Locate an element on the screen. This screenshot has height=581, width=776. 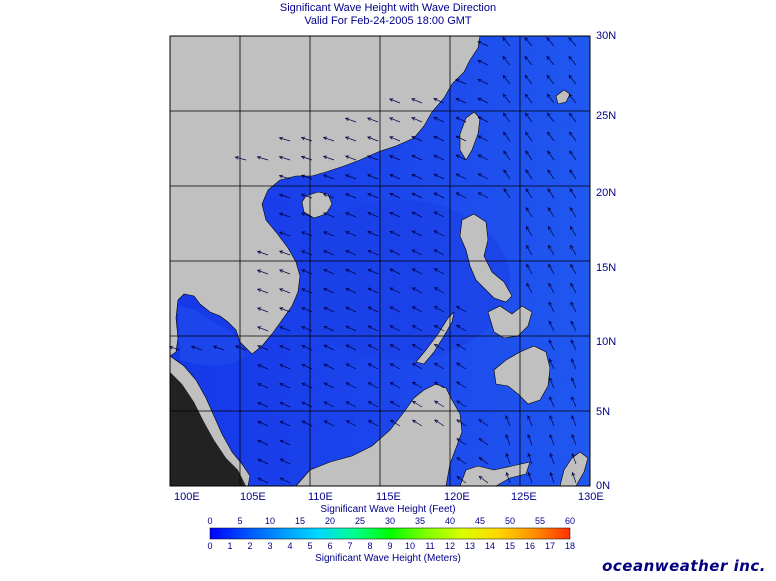
colorbar-meter-tick: 3 is located at coordinates (270, 546).